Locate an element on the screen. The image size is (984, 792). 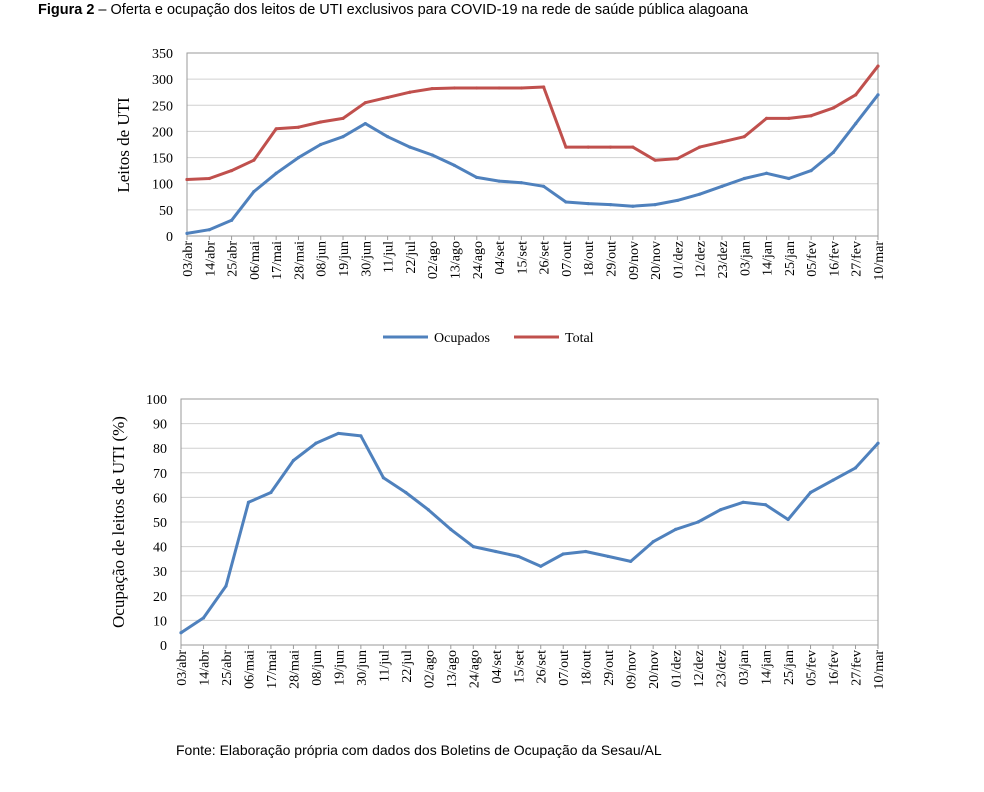
legend-label: Ocupados is located at coordinates (462, 338).